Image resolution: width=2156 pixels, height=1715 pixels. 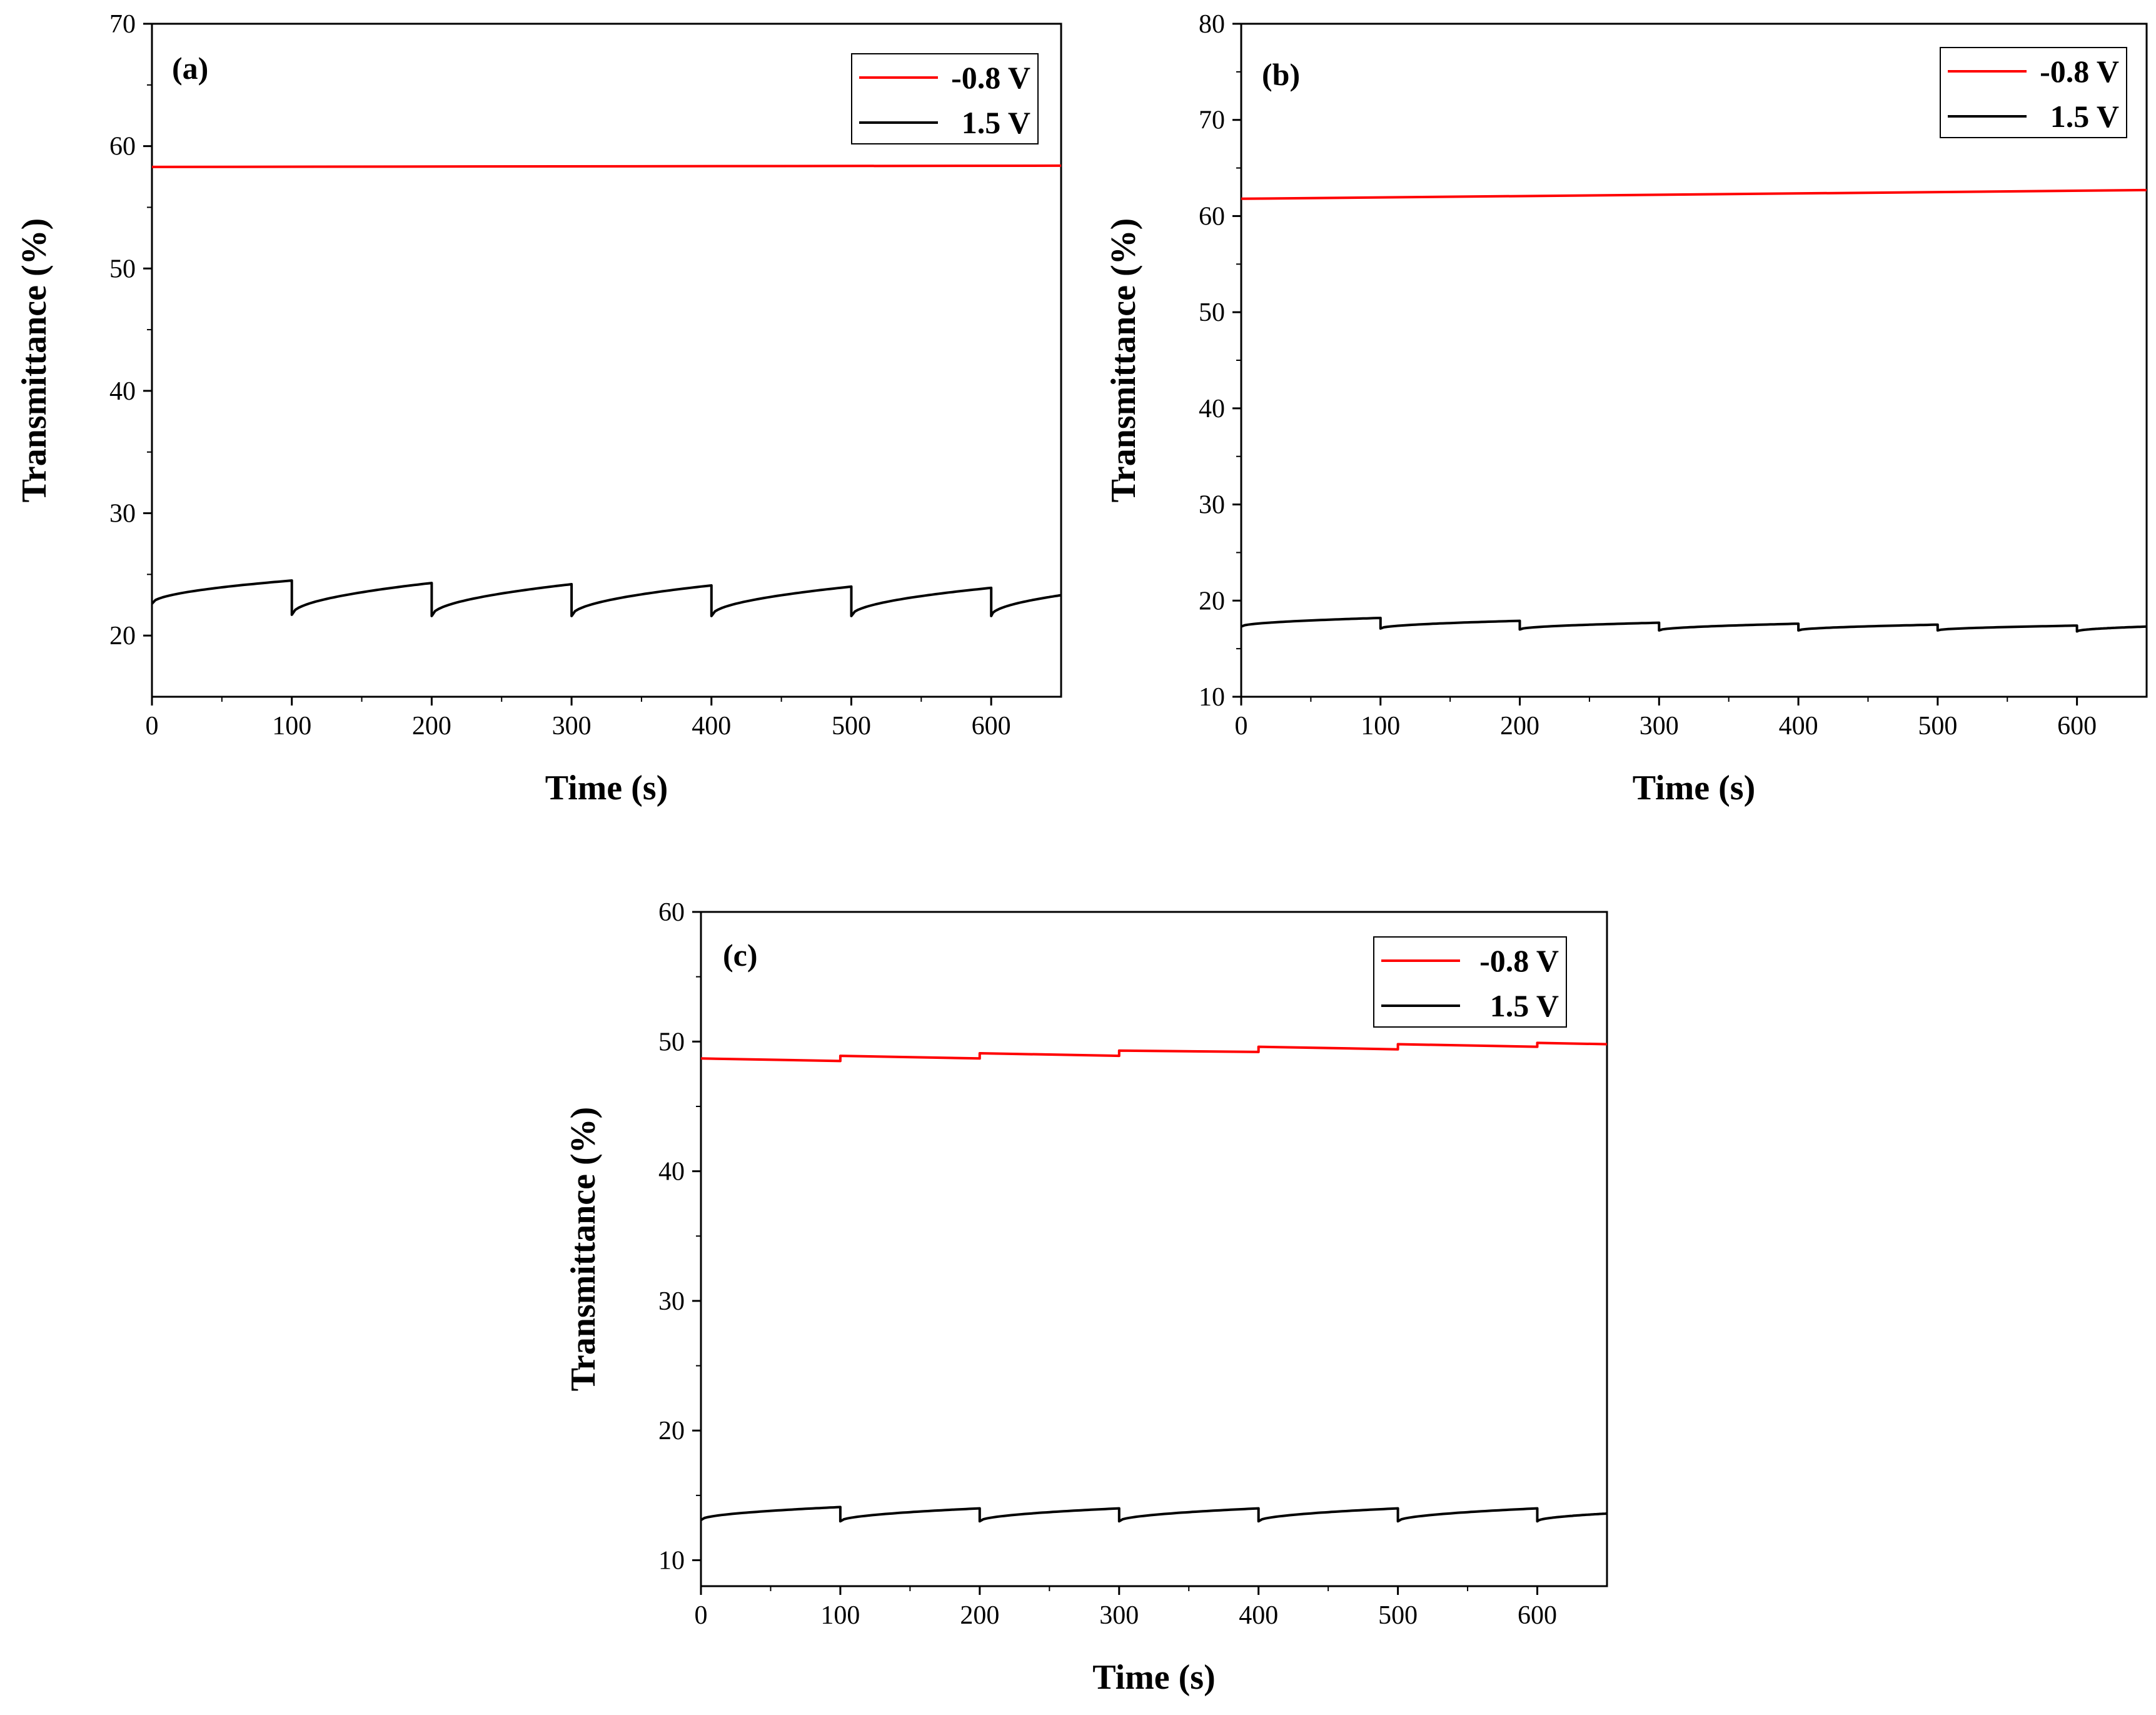 I want to click on panel-label: (b), so click(x=1281, y=74).